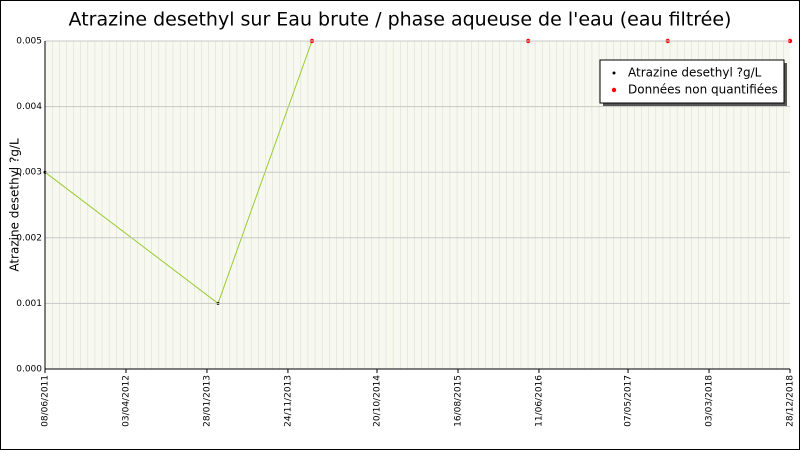 Image resolution: width=800 pixels, height=450 pixels. What do you see at coordinates (29, 304) in the screenshot?
I see `y-tick-label: 0.001` at bounding box center [29, 304].